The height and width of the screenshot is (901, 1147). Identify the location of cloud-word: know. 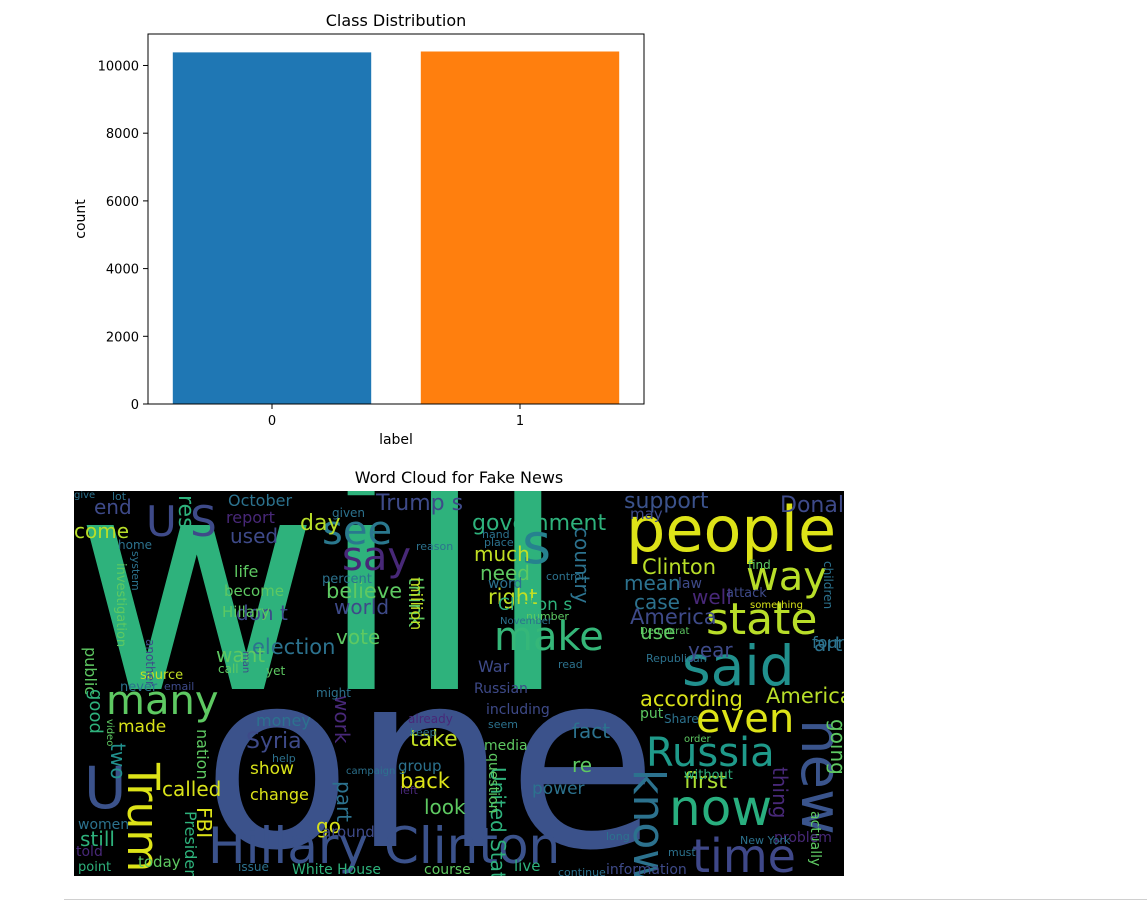
(648, 822).